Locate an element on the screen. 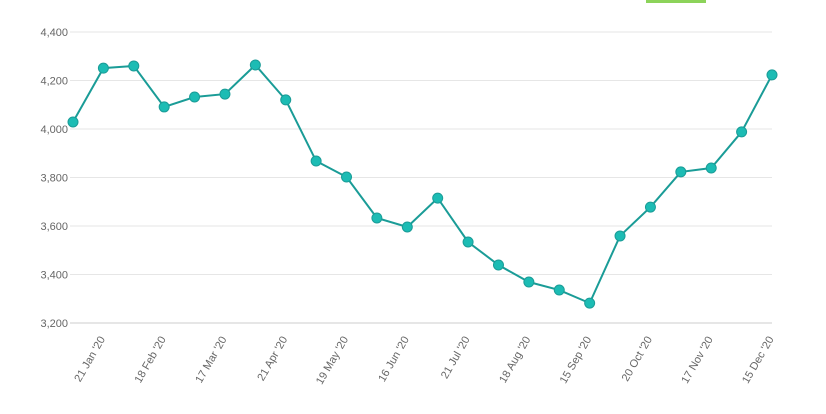 The width and height of the screenshot is (826, 414). x-tick-label: 17 Nov '20 is located at coordinates (697, 360).